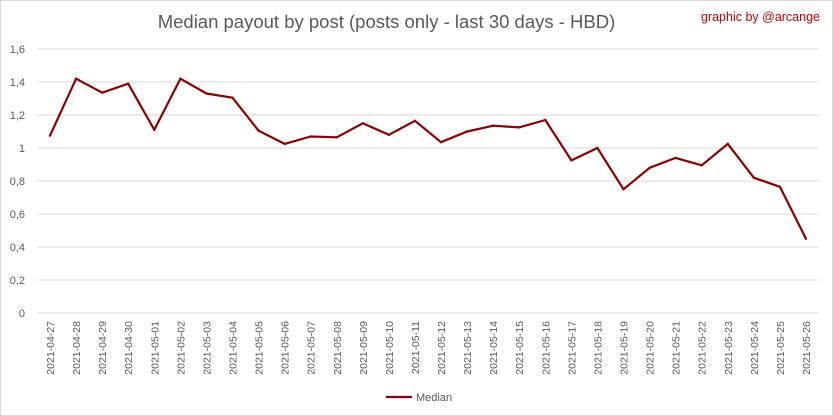 The image size is (833, 416). I want to click on x-tick-label: 2021-05-05, so click(260, 348).